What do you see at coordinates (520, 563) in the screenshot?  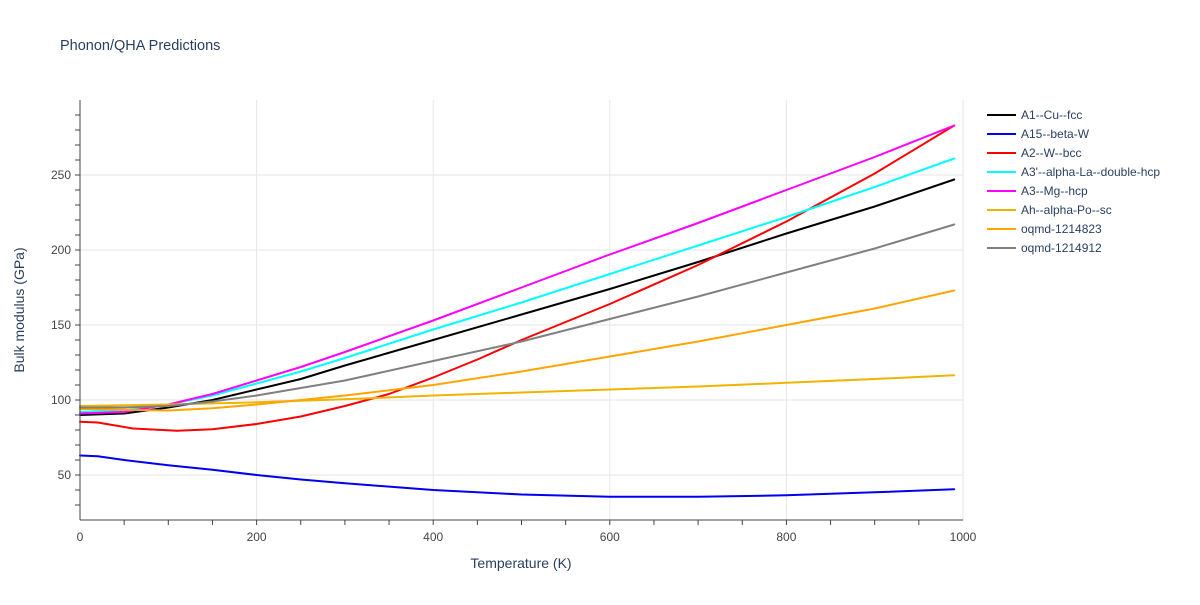 I see `x-axis-title: Temperature (K)` at bounding box center [520, 563].